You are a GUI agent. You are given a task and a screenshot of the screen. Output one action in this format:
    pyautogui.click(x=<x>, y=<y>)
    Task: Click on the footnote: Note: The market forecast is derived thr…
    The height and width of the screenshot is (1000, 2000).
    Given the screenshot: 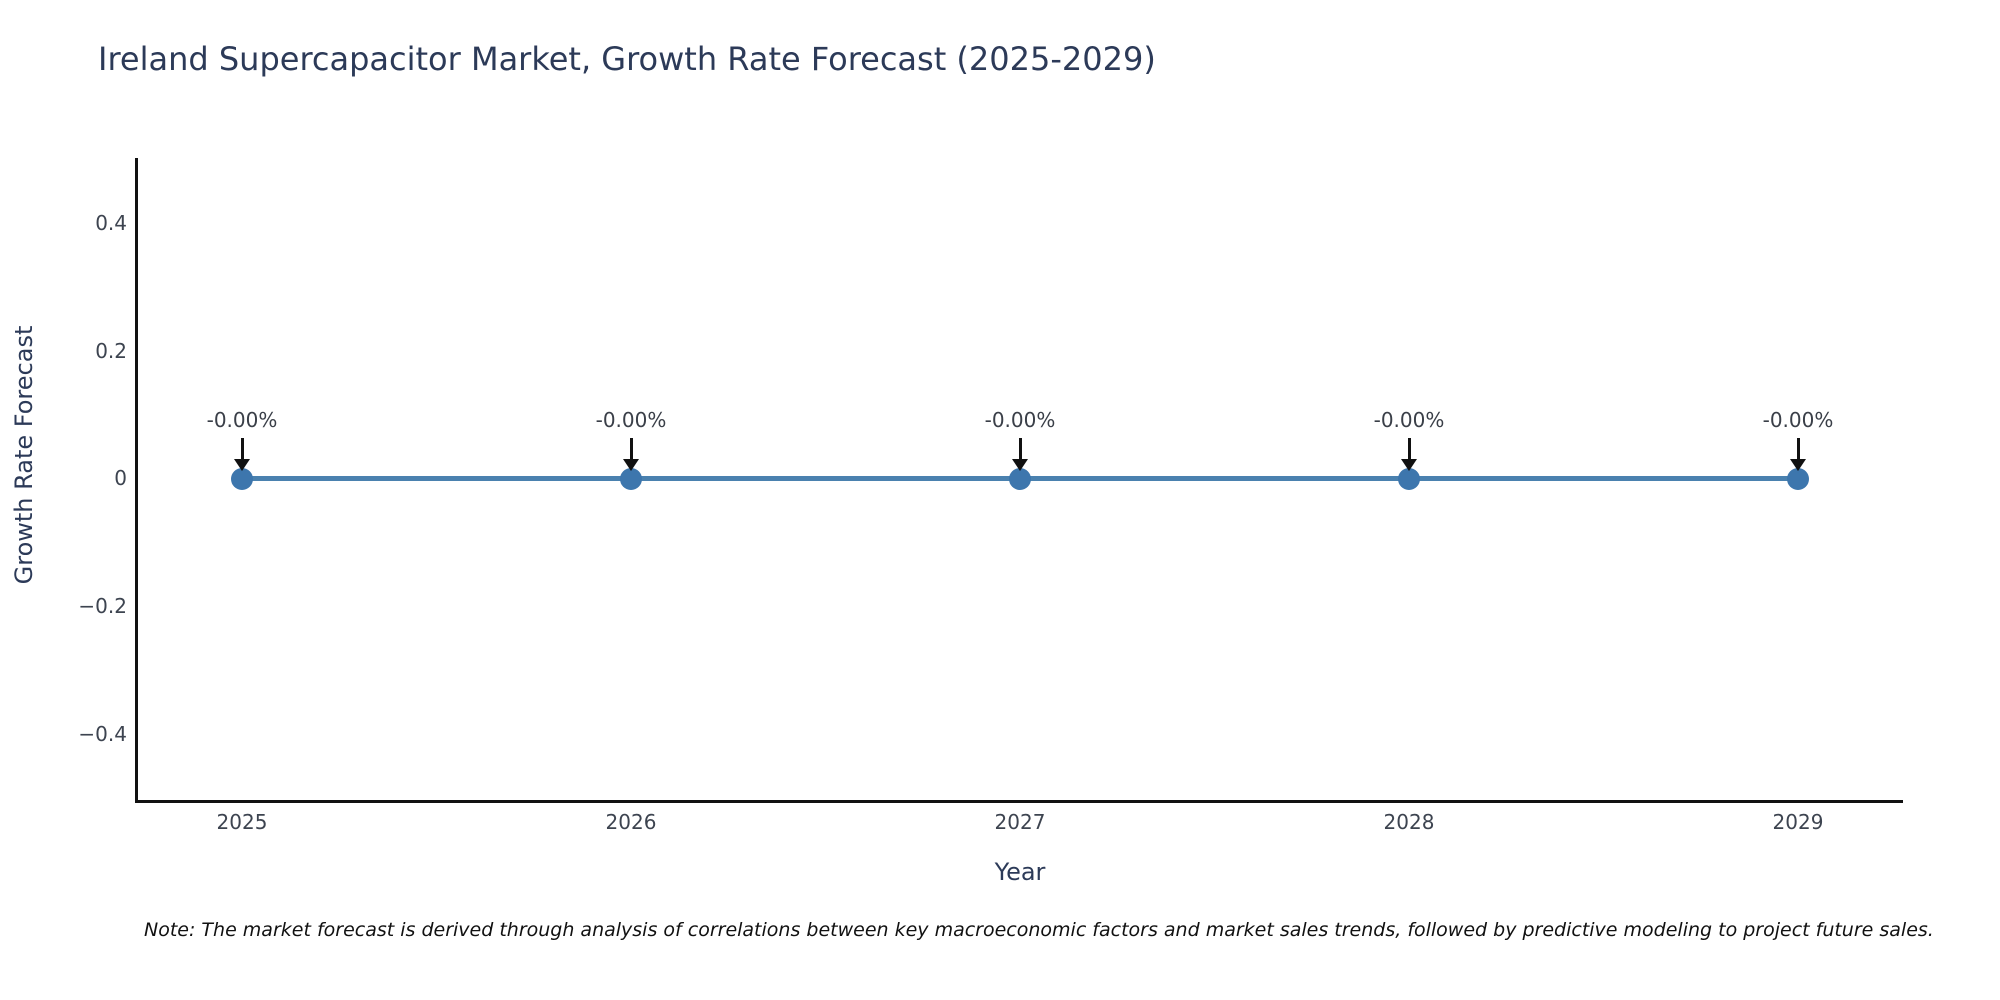 What is the action you would take?
    pyautogui.click(x=1039, y=930)
    